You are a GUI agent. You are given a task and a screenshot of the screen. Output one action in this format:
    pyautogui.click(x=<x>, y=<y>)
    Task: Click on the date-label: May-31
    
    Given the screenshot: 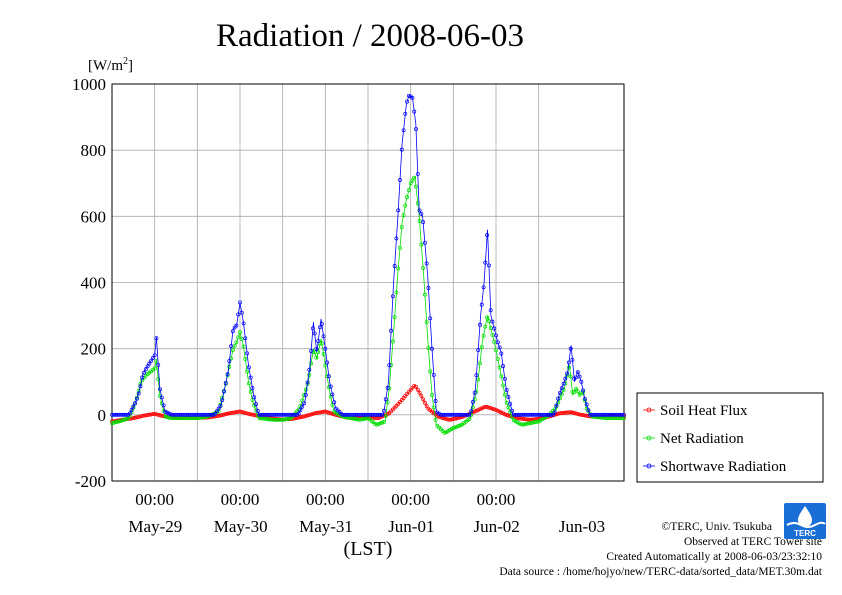 What is the action you would take?
    pyautogui.click(x=326, y=526)
    